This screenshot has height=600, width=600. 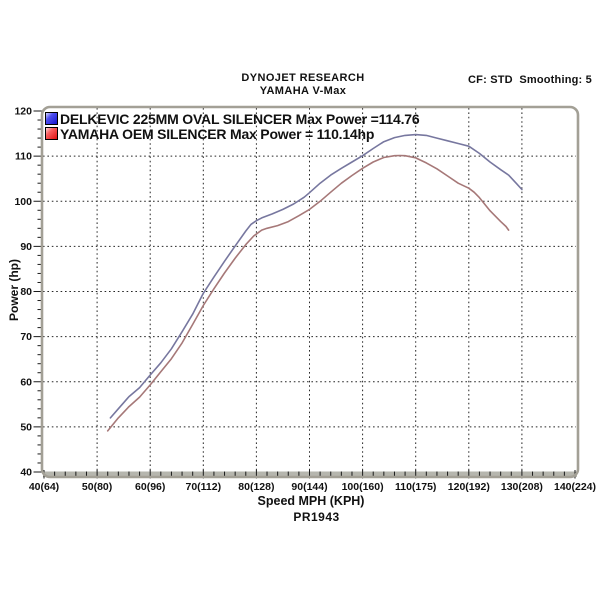 I want to click on x-tick-label-120: 120(192), so click(x=469, y=487).